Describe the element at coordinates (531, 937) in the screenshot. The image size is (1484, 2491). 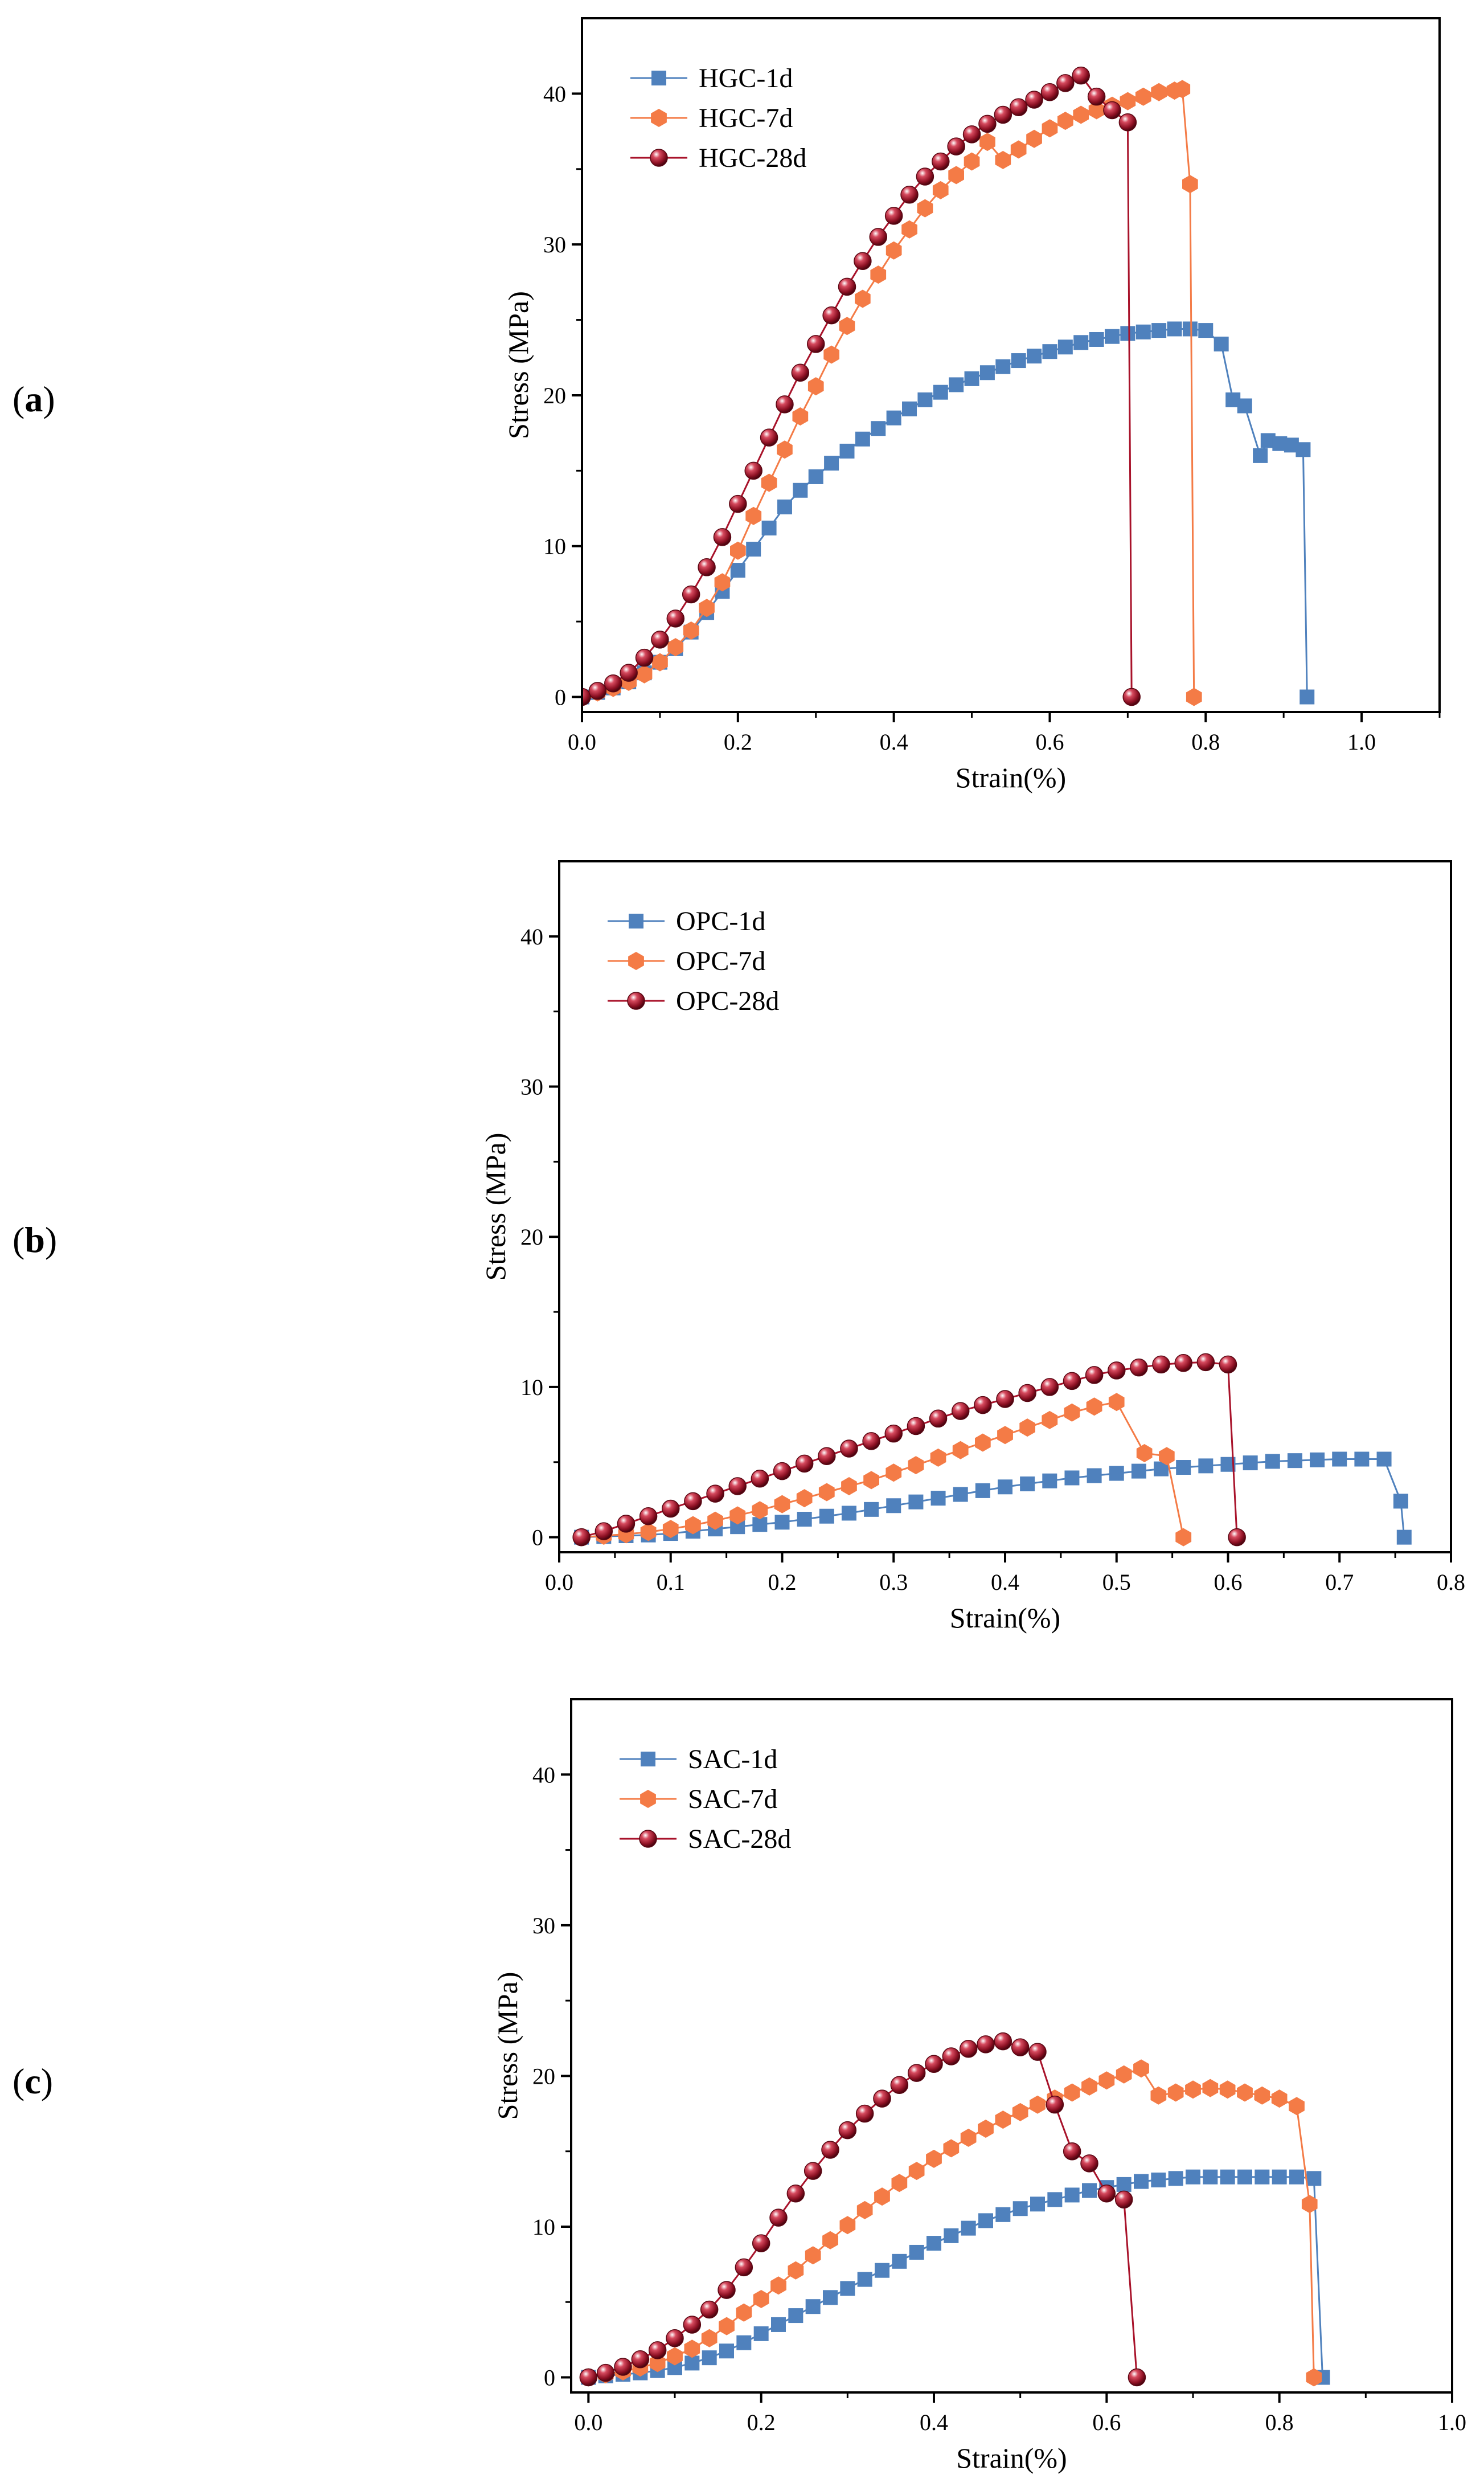
I see `y-tick-label: 40` at that location.